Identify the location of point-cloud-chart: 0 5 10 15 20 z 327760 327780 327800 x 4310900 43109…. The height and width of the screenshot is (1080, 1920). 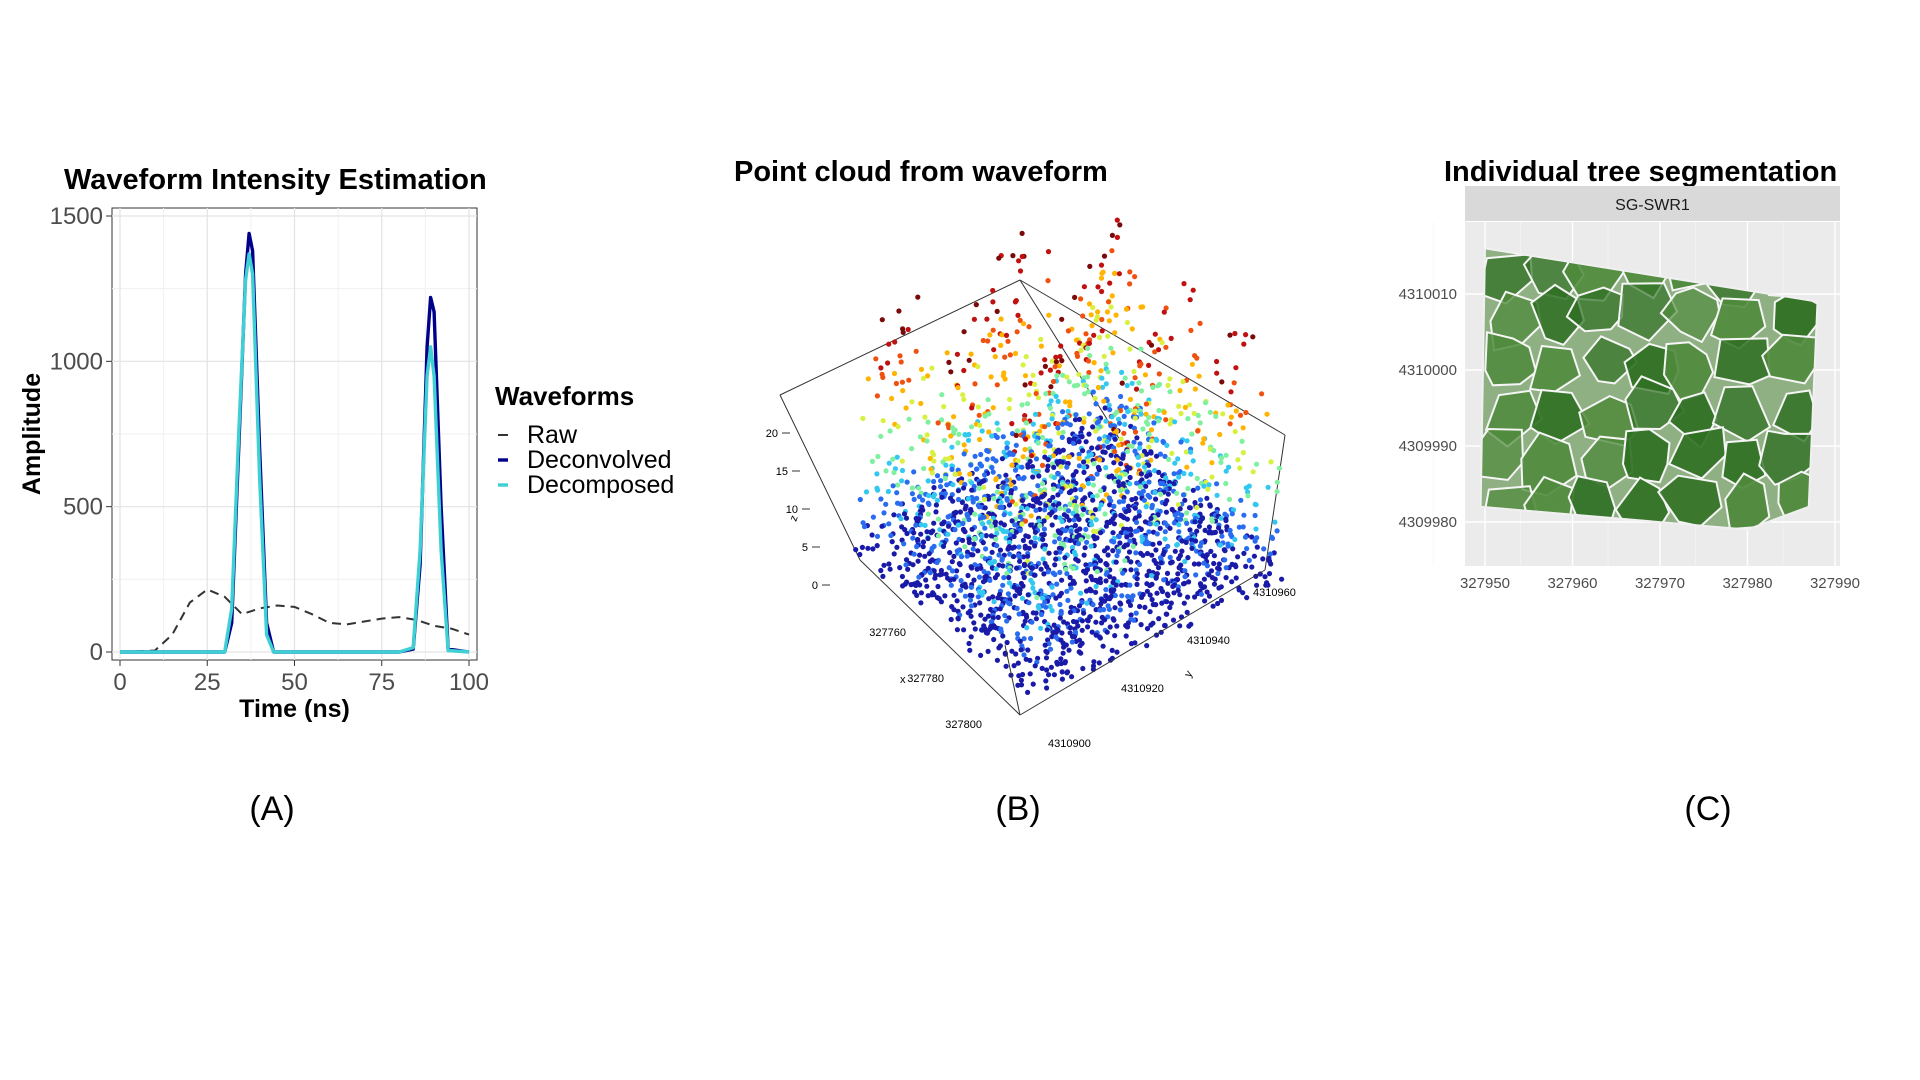
(1031, 483).